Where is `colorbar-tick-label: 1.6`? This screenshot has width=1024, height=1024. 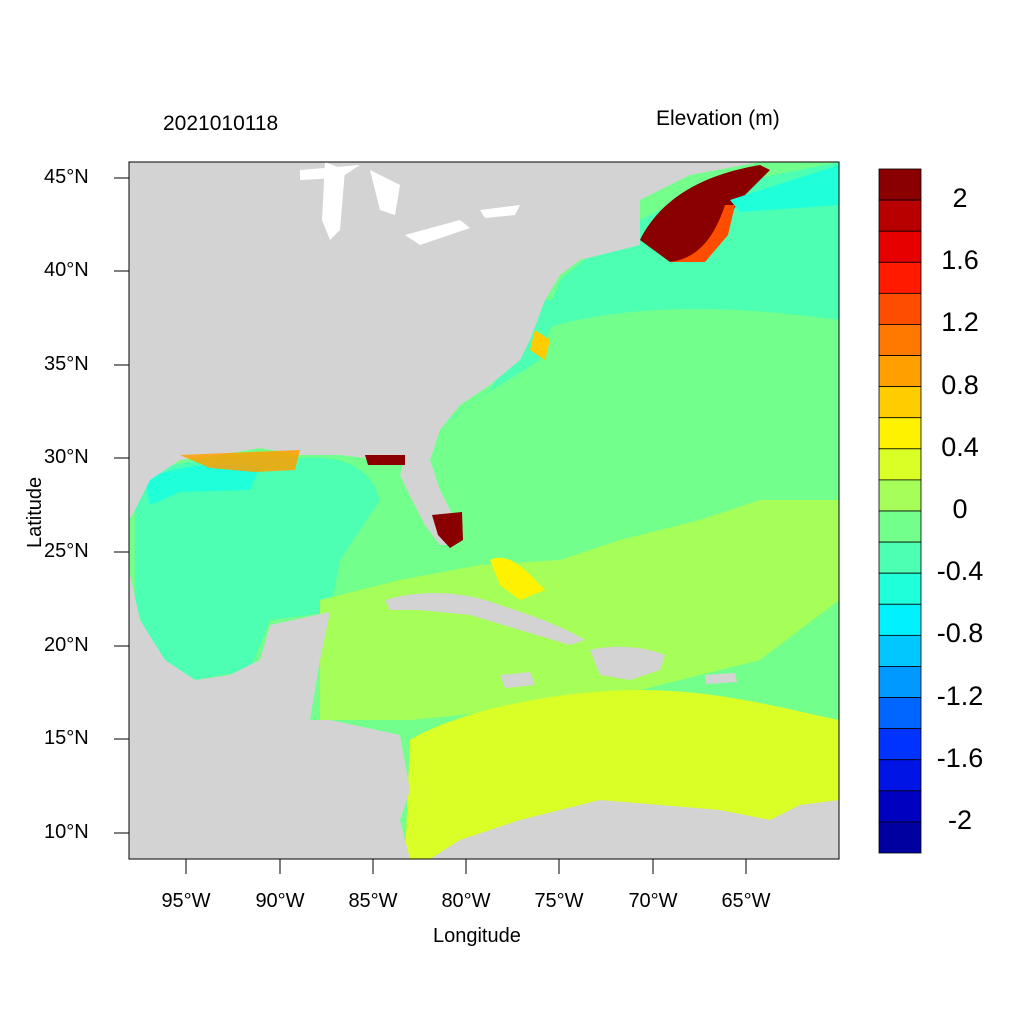
colorbar-tick-label: 1.6 is located at coordinates (960, 260).